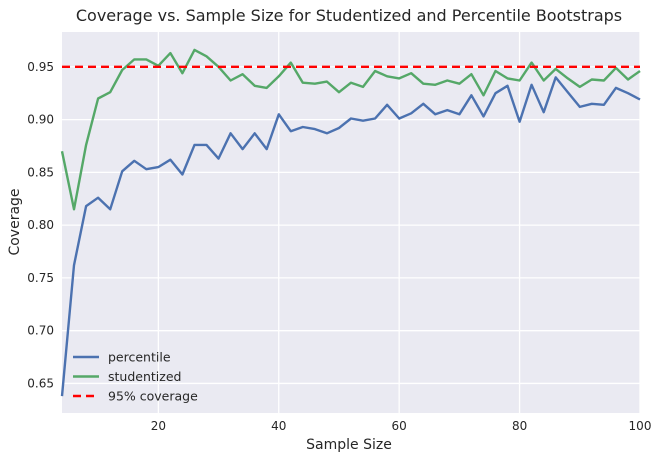 The image size is (657, 460). Describe the element at coordinates (399, 426) in the screenshot. I see `x-tick-label: 60` at that location.